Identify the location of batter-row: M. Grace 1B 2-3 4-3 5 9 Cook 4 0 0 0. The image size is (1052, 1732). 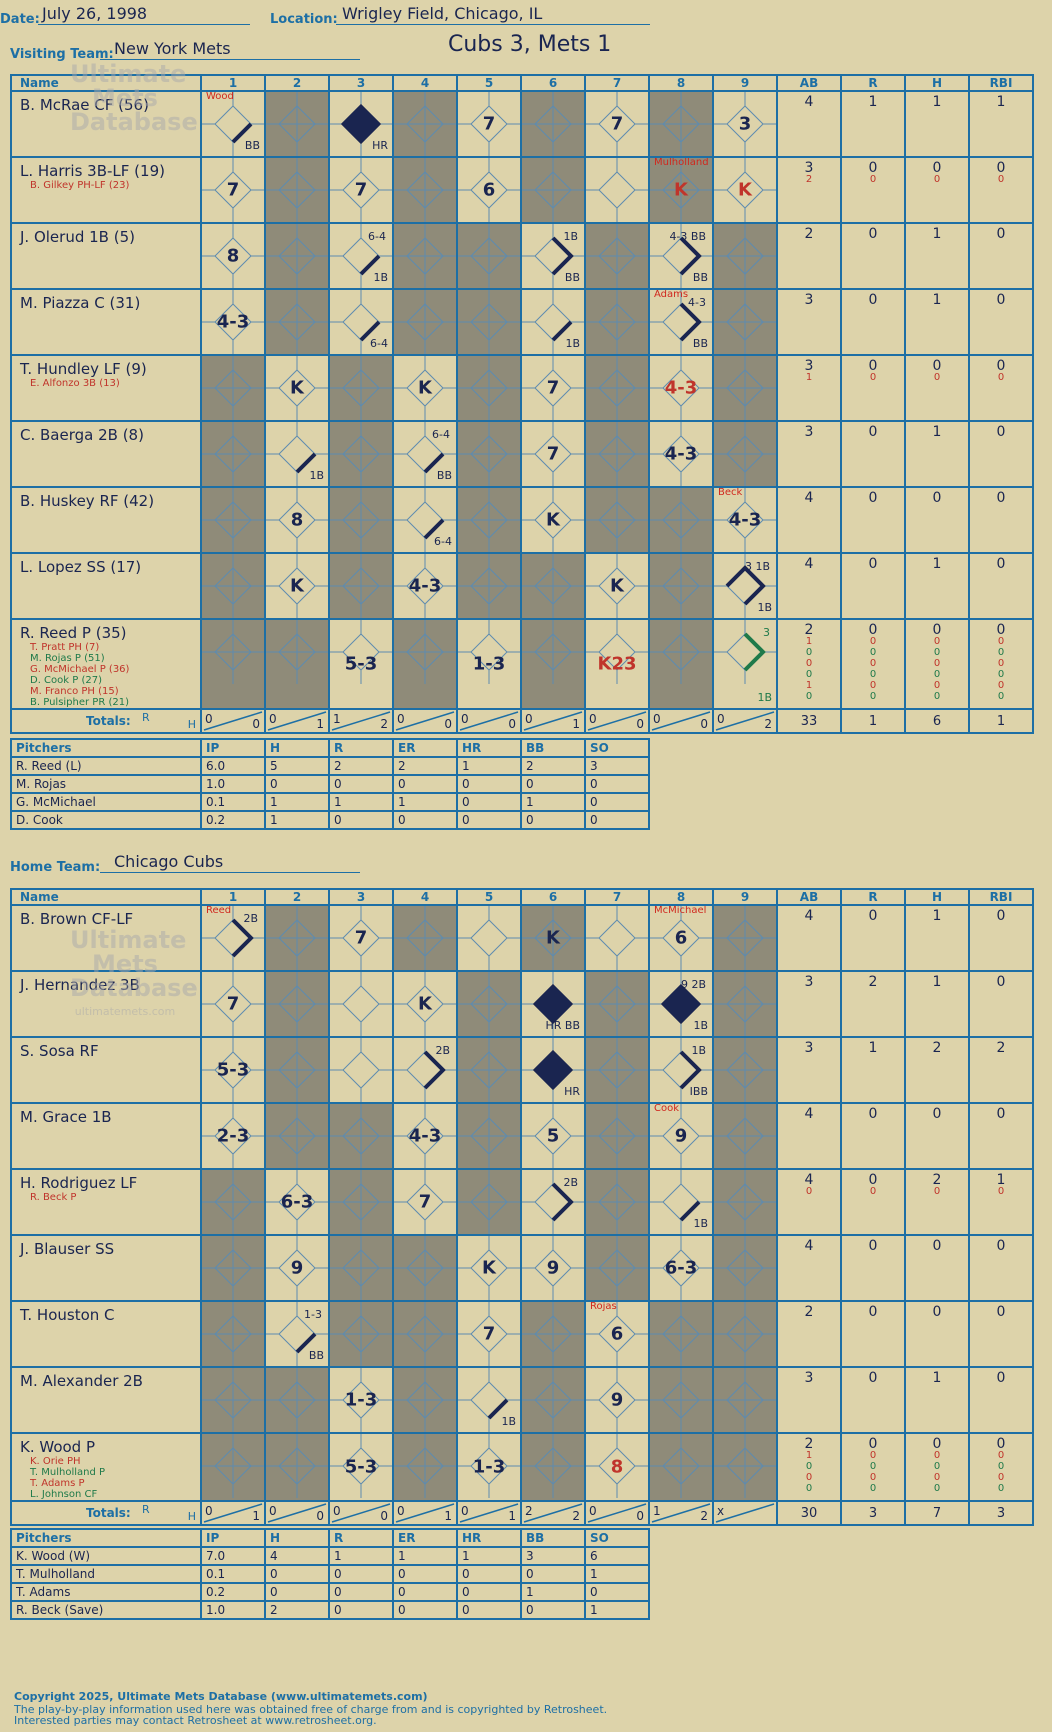
(522, 1136).